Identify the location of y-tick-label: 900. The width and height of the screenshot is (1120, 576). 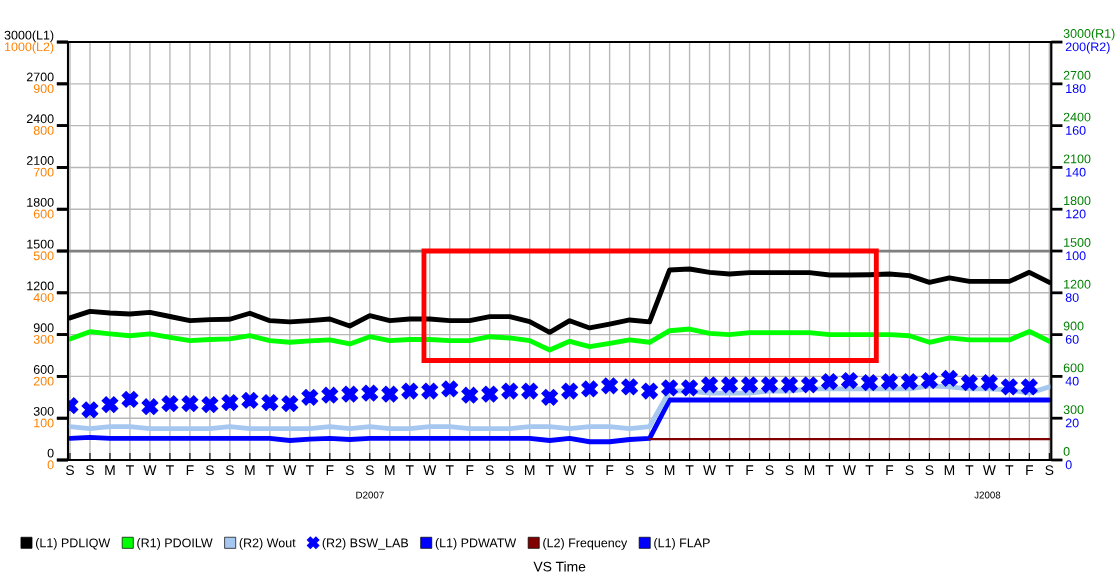
(43, 328).